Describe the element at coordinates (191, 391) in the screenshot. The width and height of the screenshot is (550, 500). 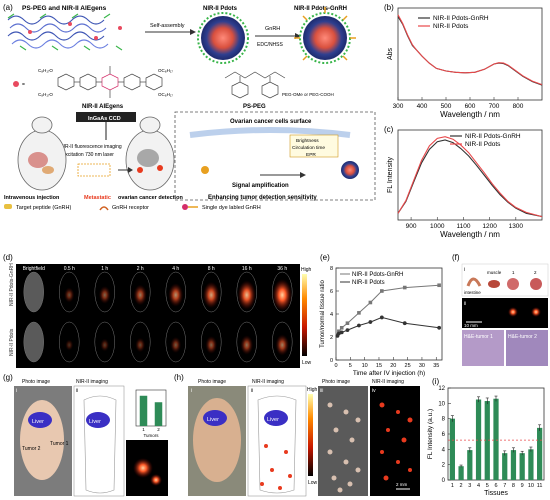
I see `h-i-label: i` at that location.